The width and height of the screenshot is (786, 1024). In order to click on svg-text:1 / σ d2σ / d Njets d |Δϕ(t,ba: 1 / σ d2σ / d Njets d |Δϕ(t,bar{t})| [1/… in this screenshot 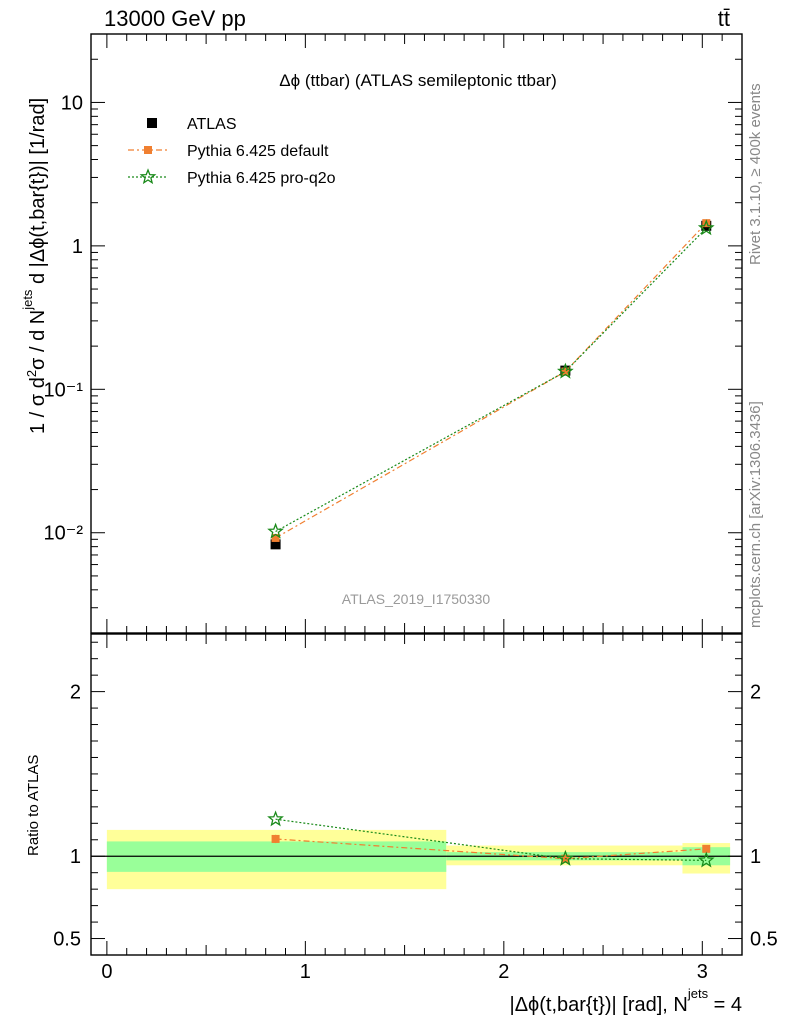, I will do `click(34, 266)`.